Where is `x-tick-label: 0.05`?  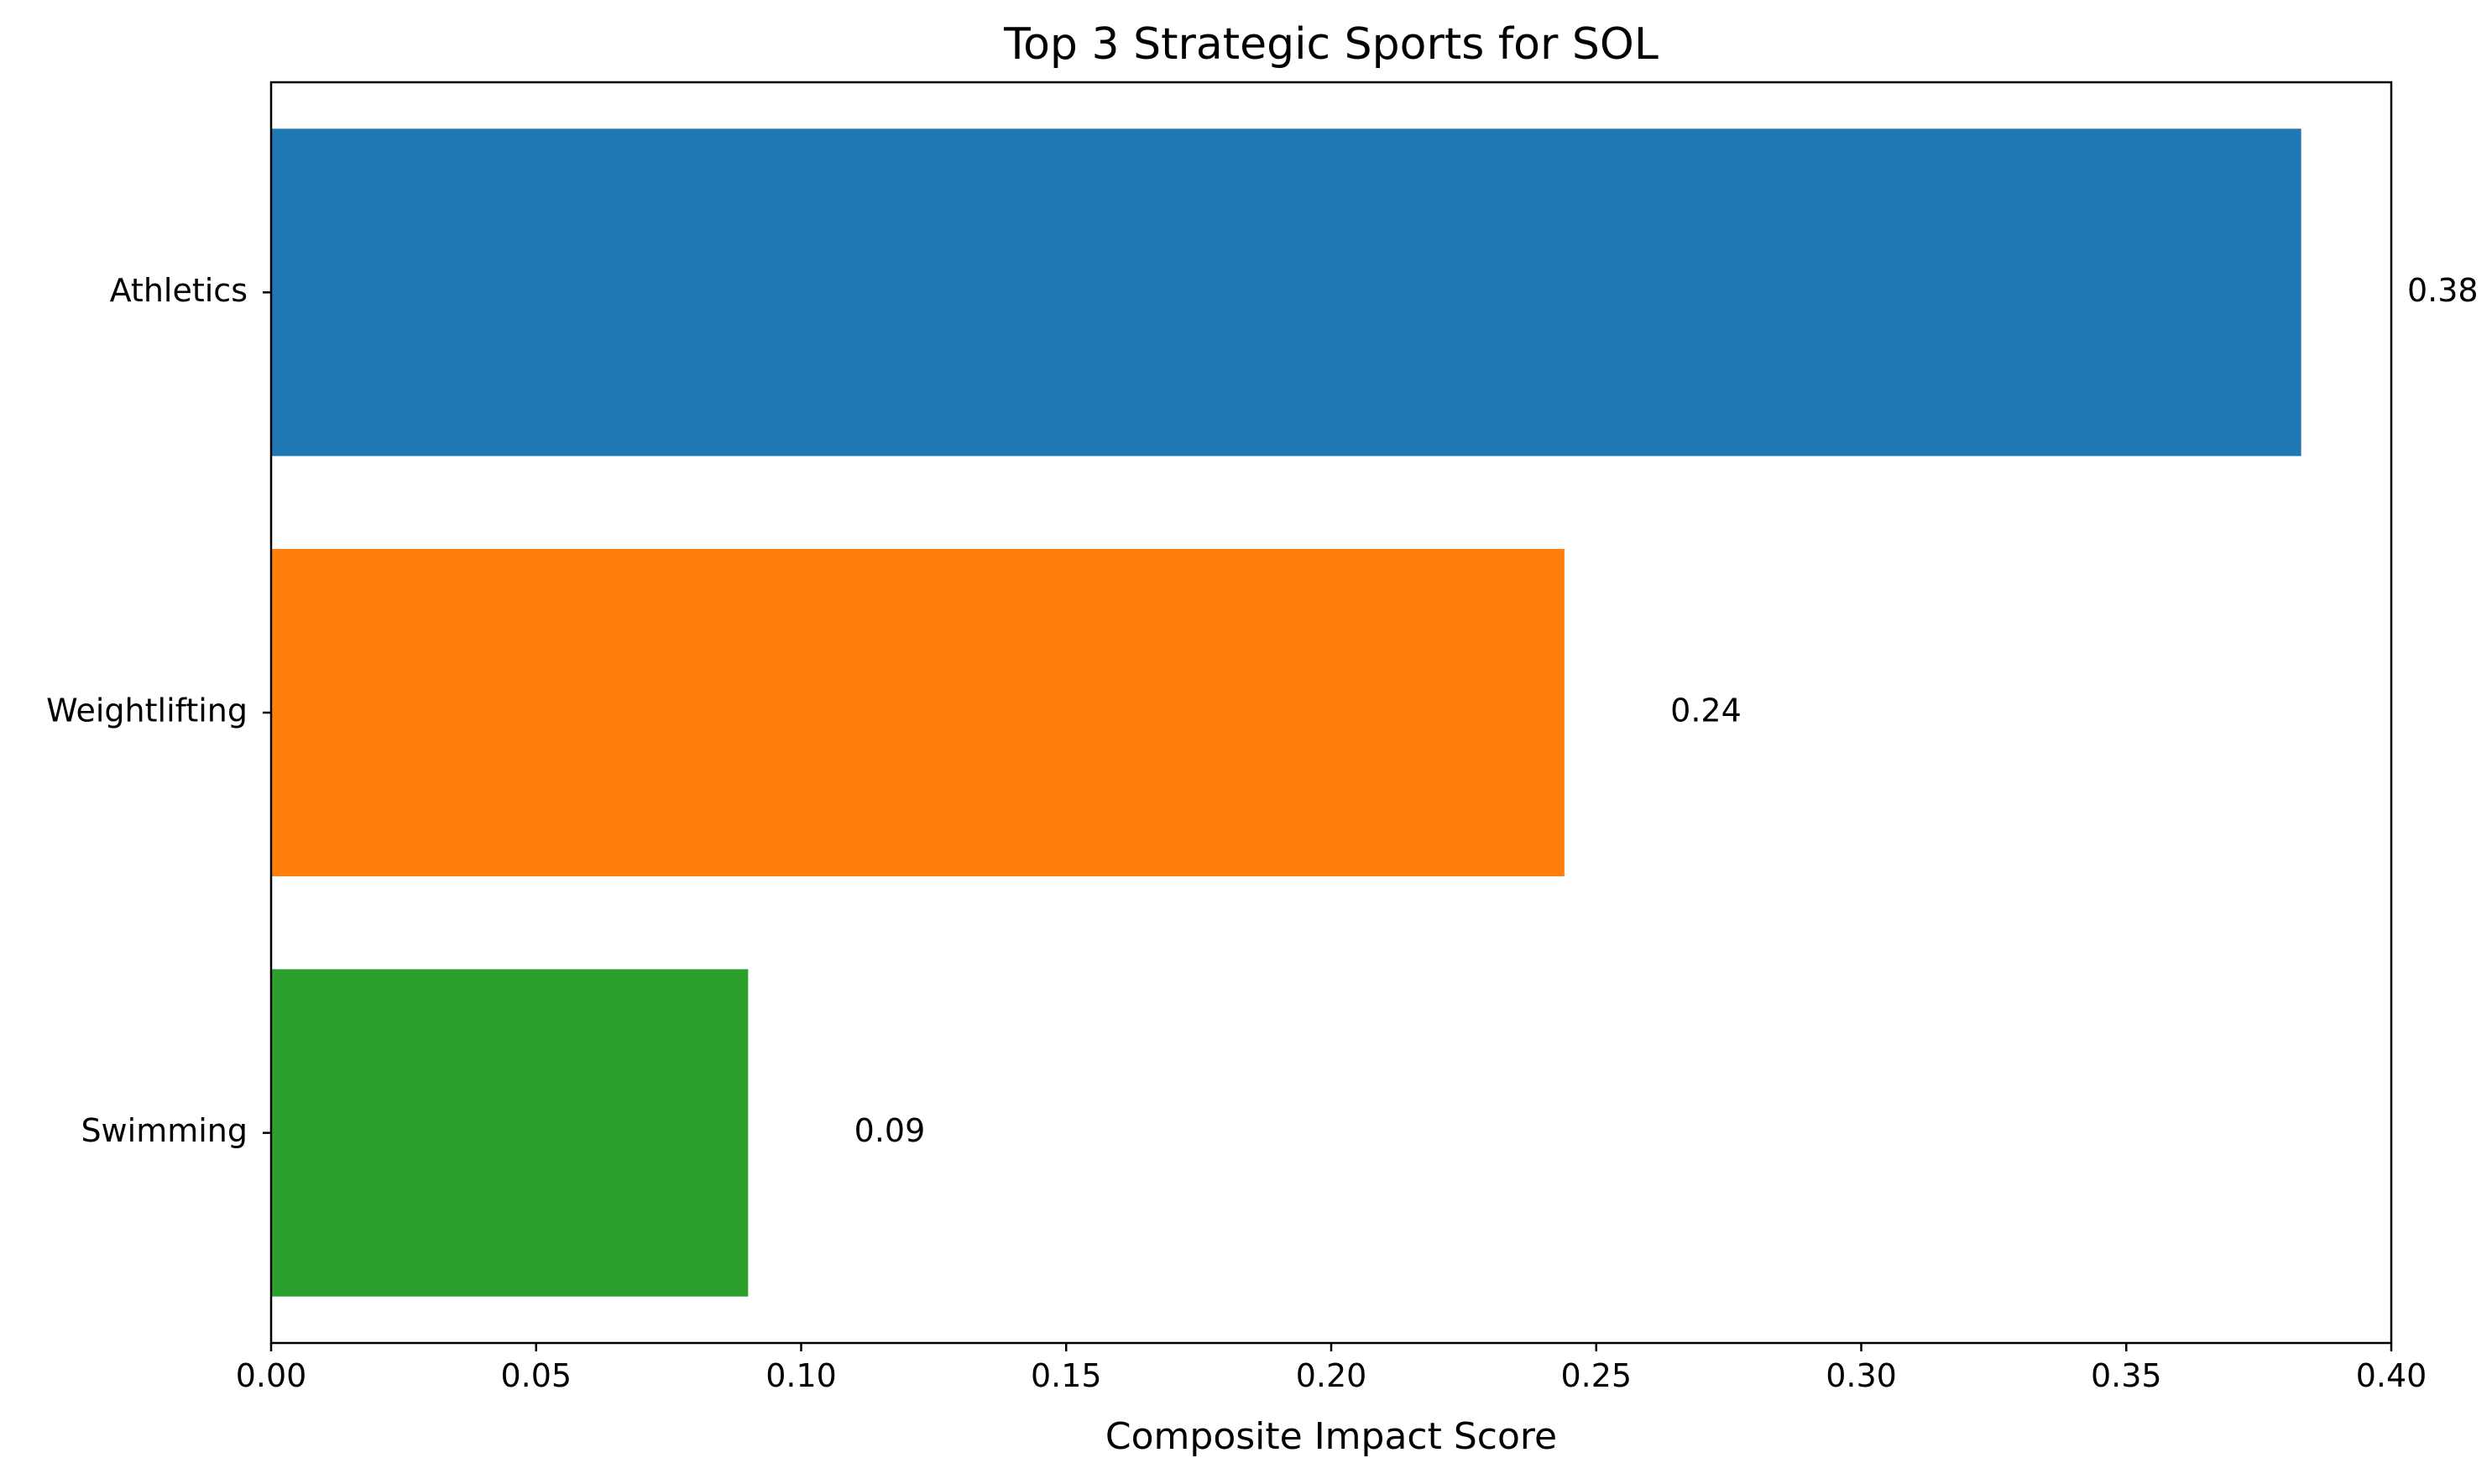 x-tick-label: 0.05 is located at coordinates (536, 1375).